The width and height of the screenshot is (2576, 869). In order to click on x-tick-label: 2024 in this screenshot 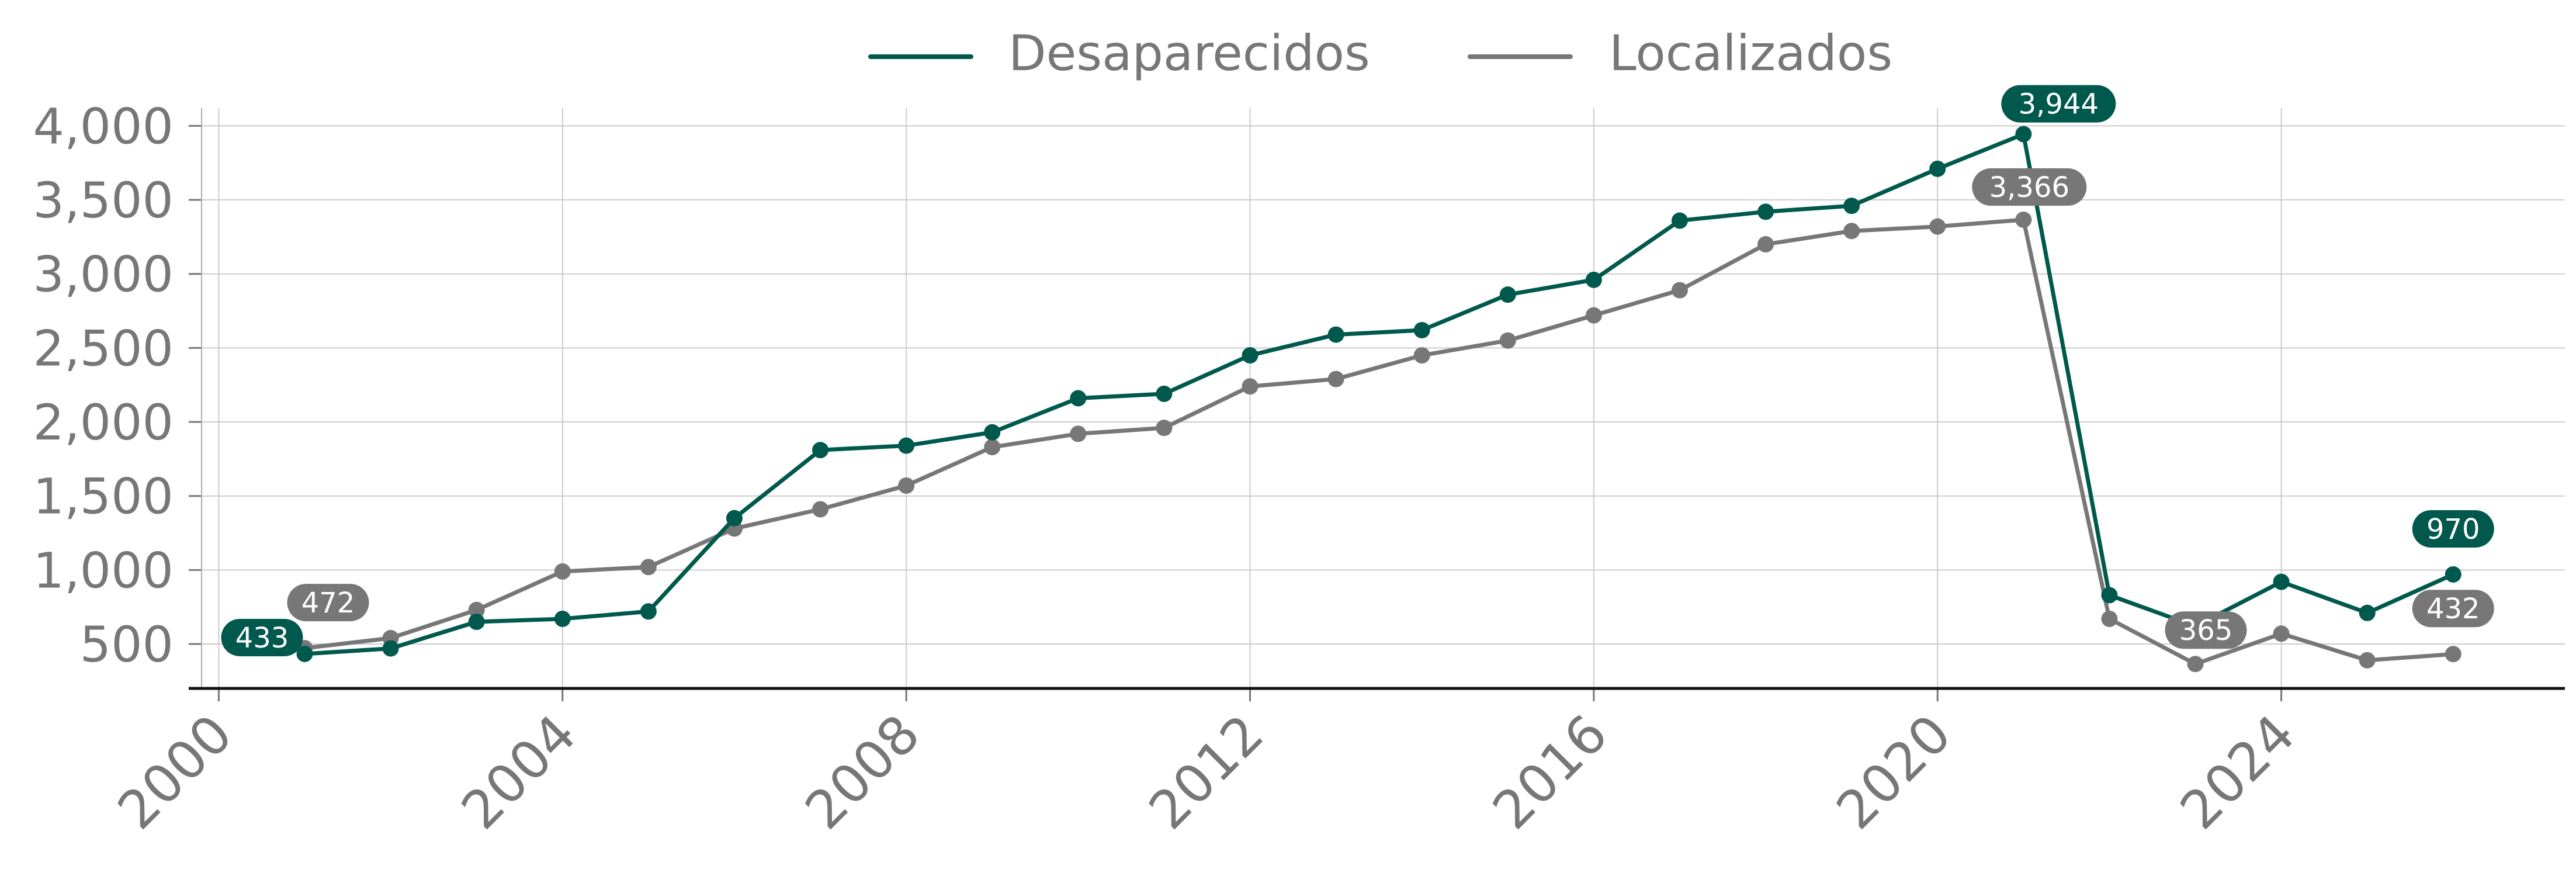, I will do `click(2238, 772)`.